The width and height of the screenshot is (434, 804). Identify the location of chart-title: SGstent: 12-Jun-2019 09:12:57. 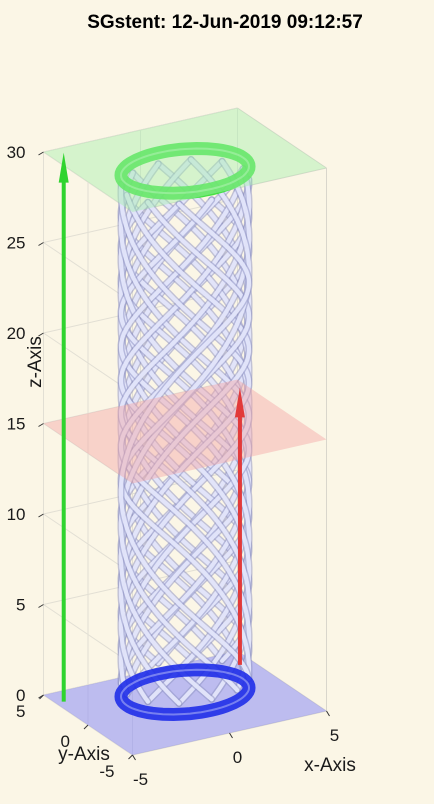
(225, 22).